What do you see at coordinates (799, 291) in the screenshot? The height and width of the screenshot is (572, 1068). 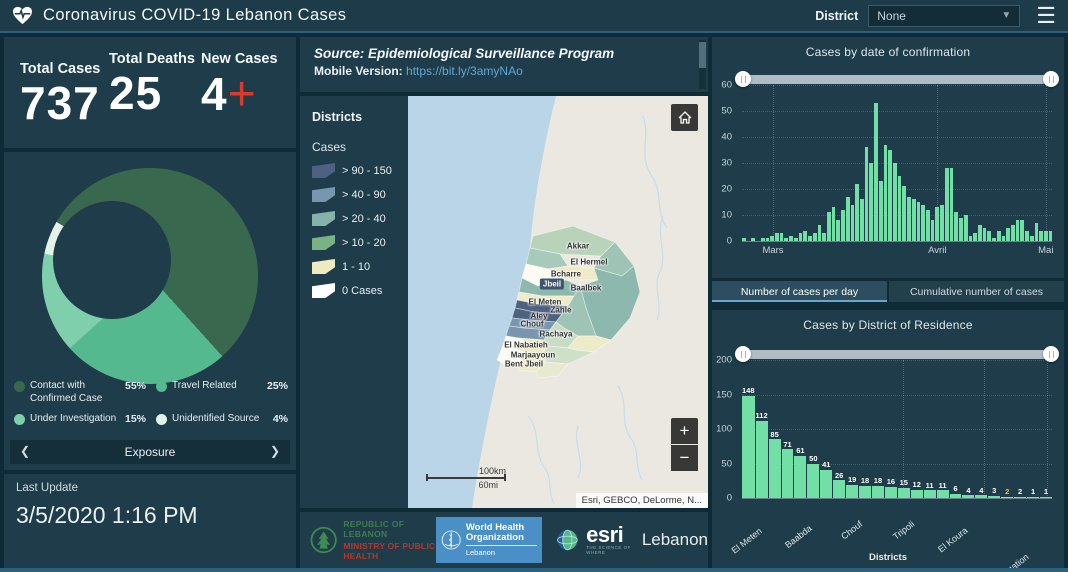 I see `tab-cases-per-day: Number of cases per day` at bounding box center [799, 291].